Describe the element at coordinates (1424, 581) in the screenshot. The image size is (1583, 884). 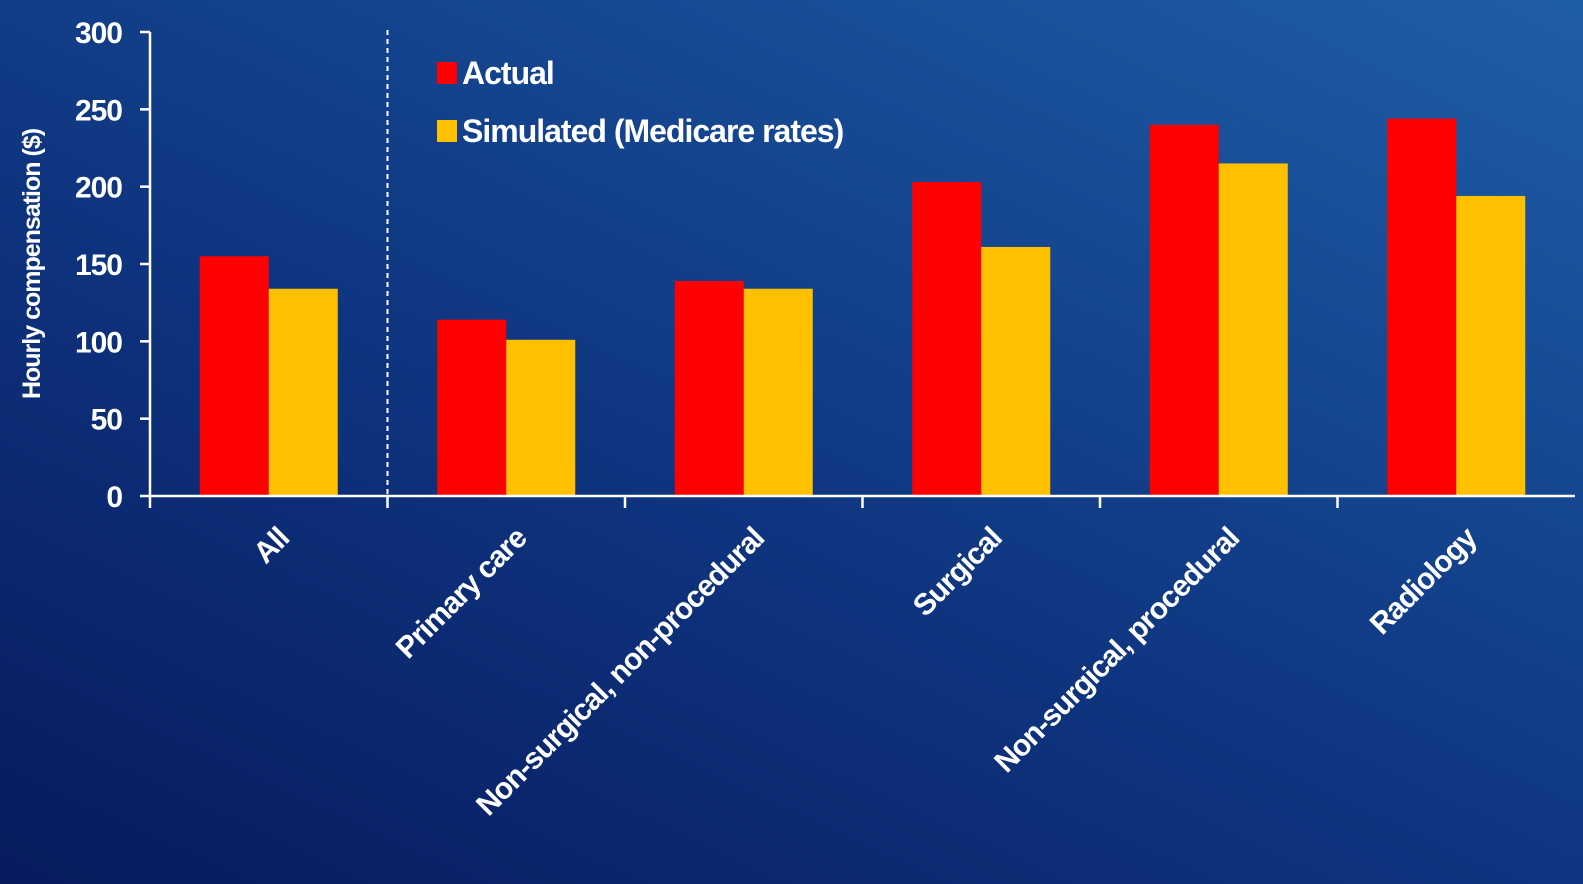
I see `category-label: Radiology` at that location.